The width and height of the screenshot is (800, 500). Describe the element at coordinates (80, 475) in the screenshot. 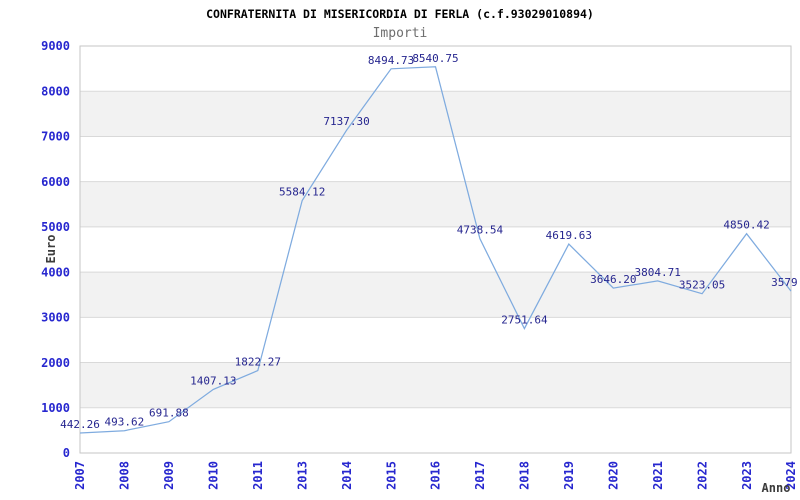

I see `x-tick-label: 2007` at that location.